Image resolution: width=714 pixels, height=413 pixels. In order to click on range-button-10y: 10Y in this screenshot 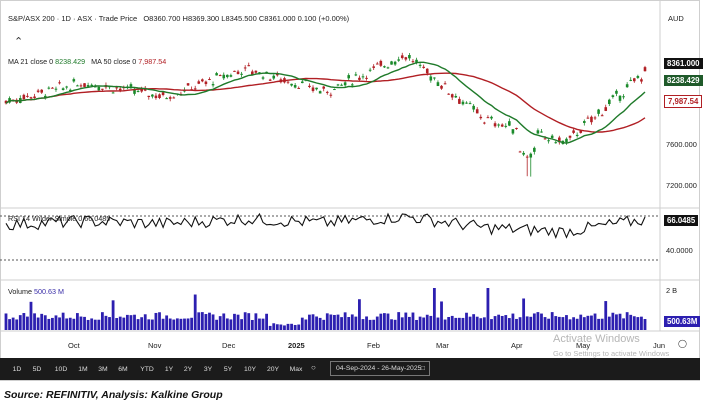, I will do `click(250, 369)`.